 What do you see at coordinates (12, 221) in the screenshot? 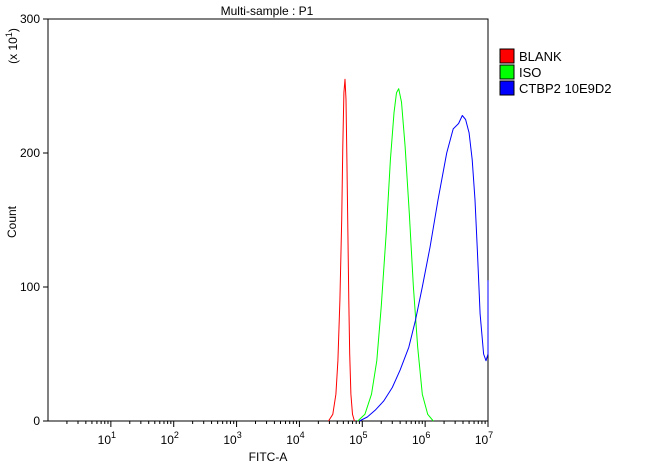
I see `y-axis-title: Count` at bounding box center [12, 221].